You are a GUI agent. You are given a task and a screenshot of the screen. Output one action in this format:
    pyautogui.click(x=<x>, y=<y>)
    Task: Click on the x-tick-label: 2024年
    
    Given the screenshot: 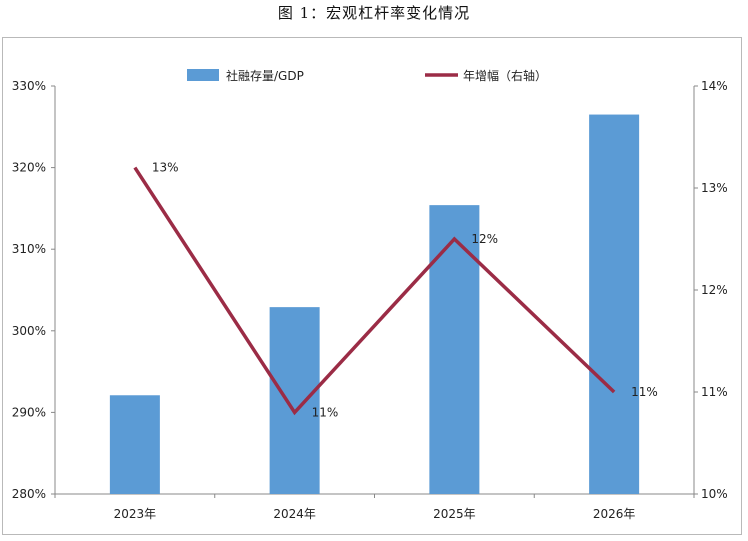 What is the action you would take?
    pyautogui.click(x=294, y=514)
    